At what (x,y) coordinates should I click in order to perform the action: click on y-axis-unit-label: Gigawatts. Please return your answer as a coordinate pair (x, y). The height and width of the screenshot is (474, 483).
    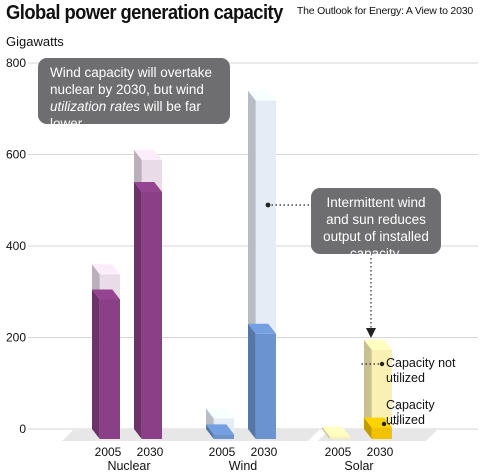
    Looking at the image, I should click on (35, 41).